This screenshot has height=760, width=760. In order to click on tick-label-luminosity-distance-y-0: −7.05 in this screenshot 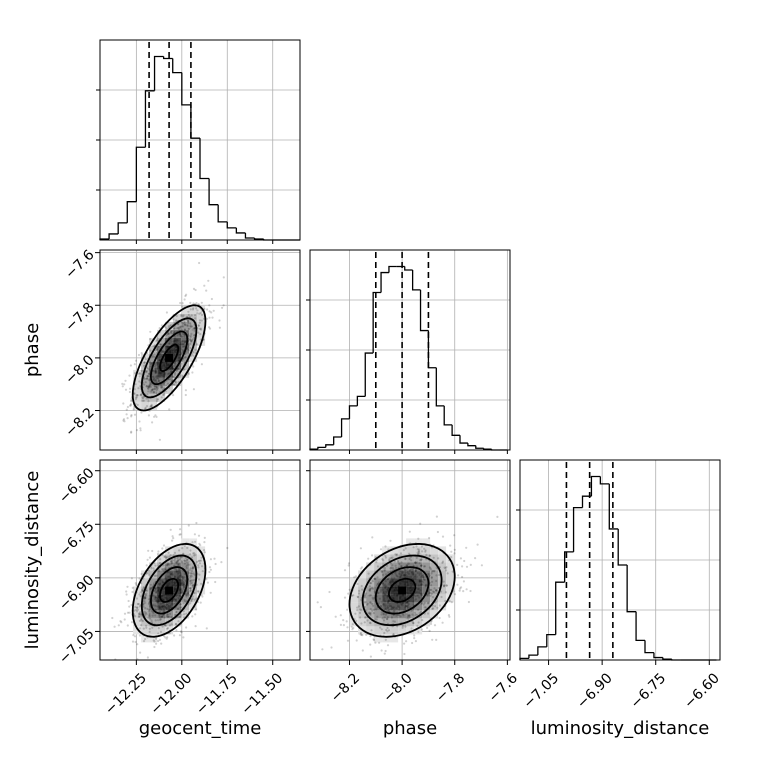, I will do `click(77, 647)`.